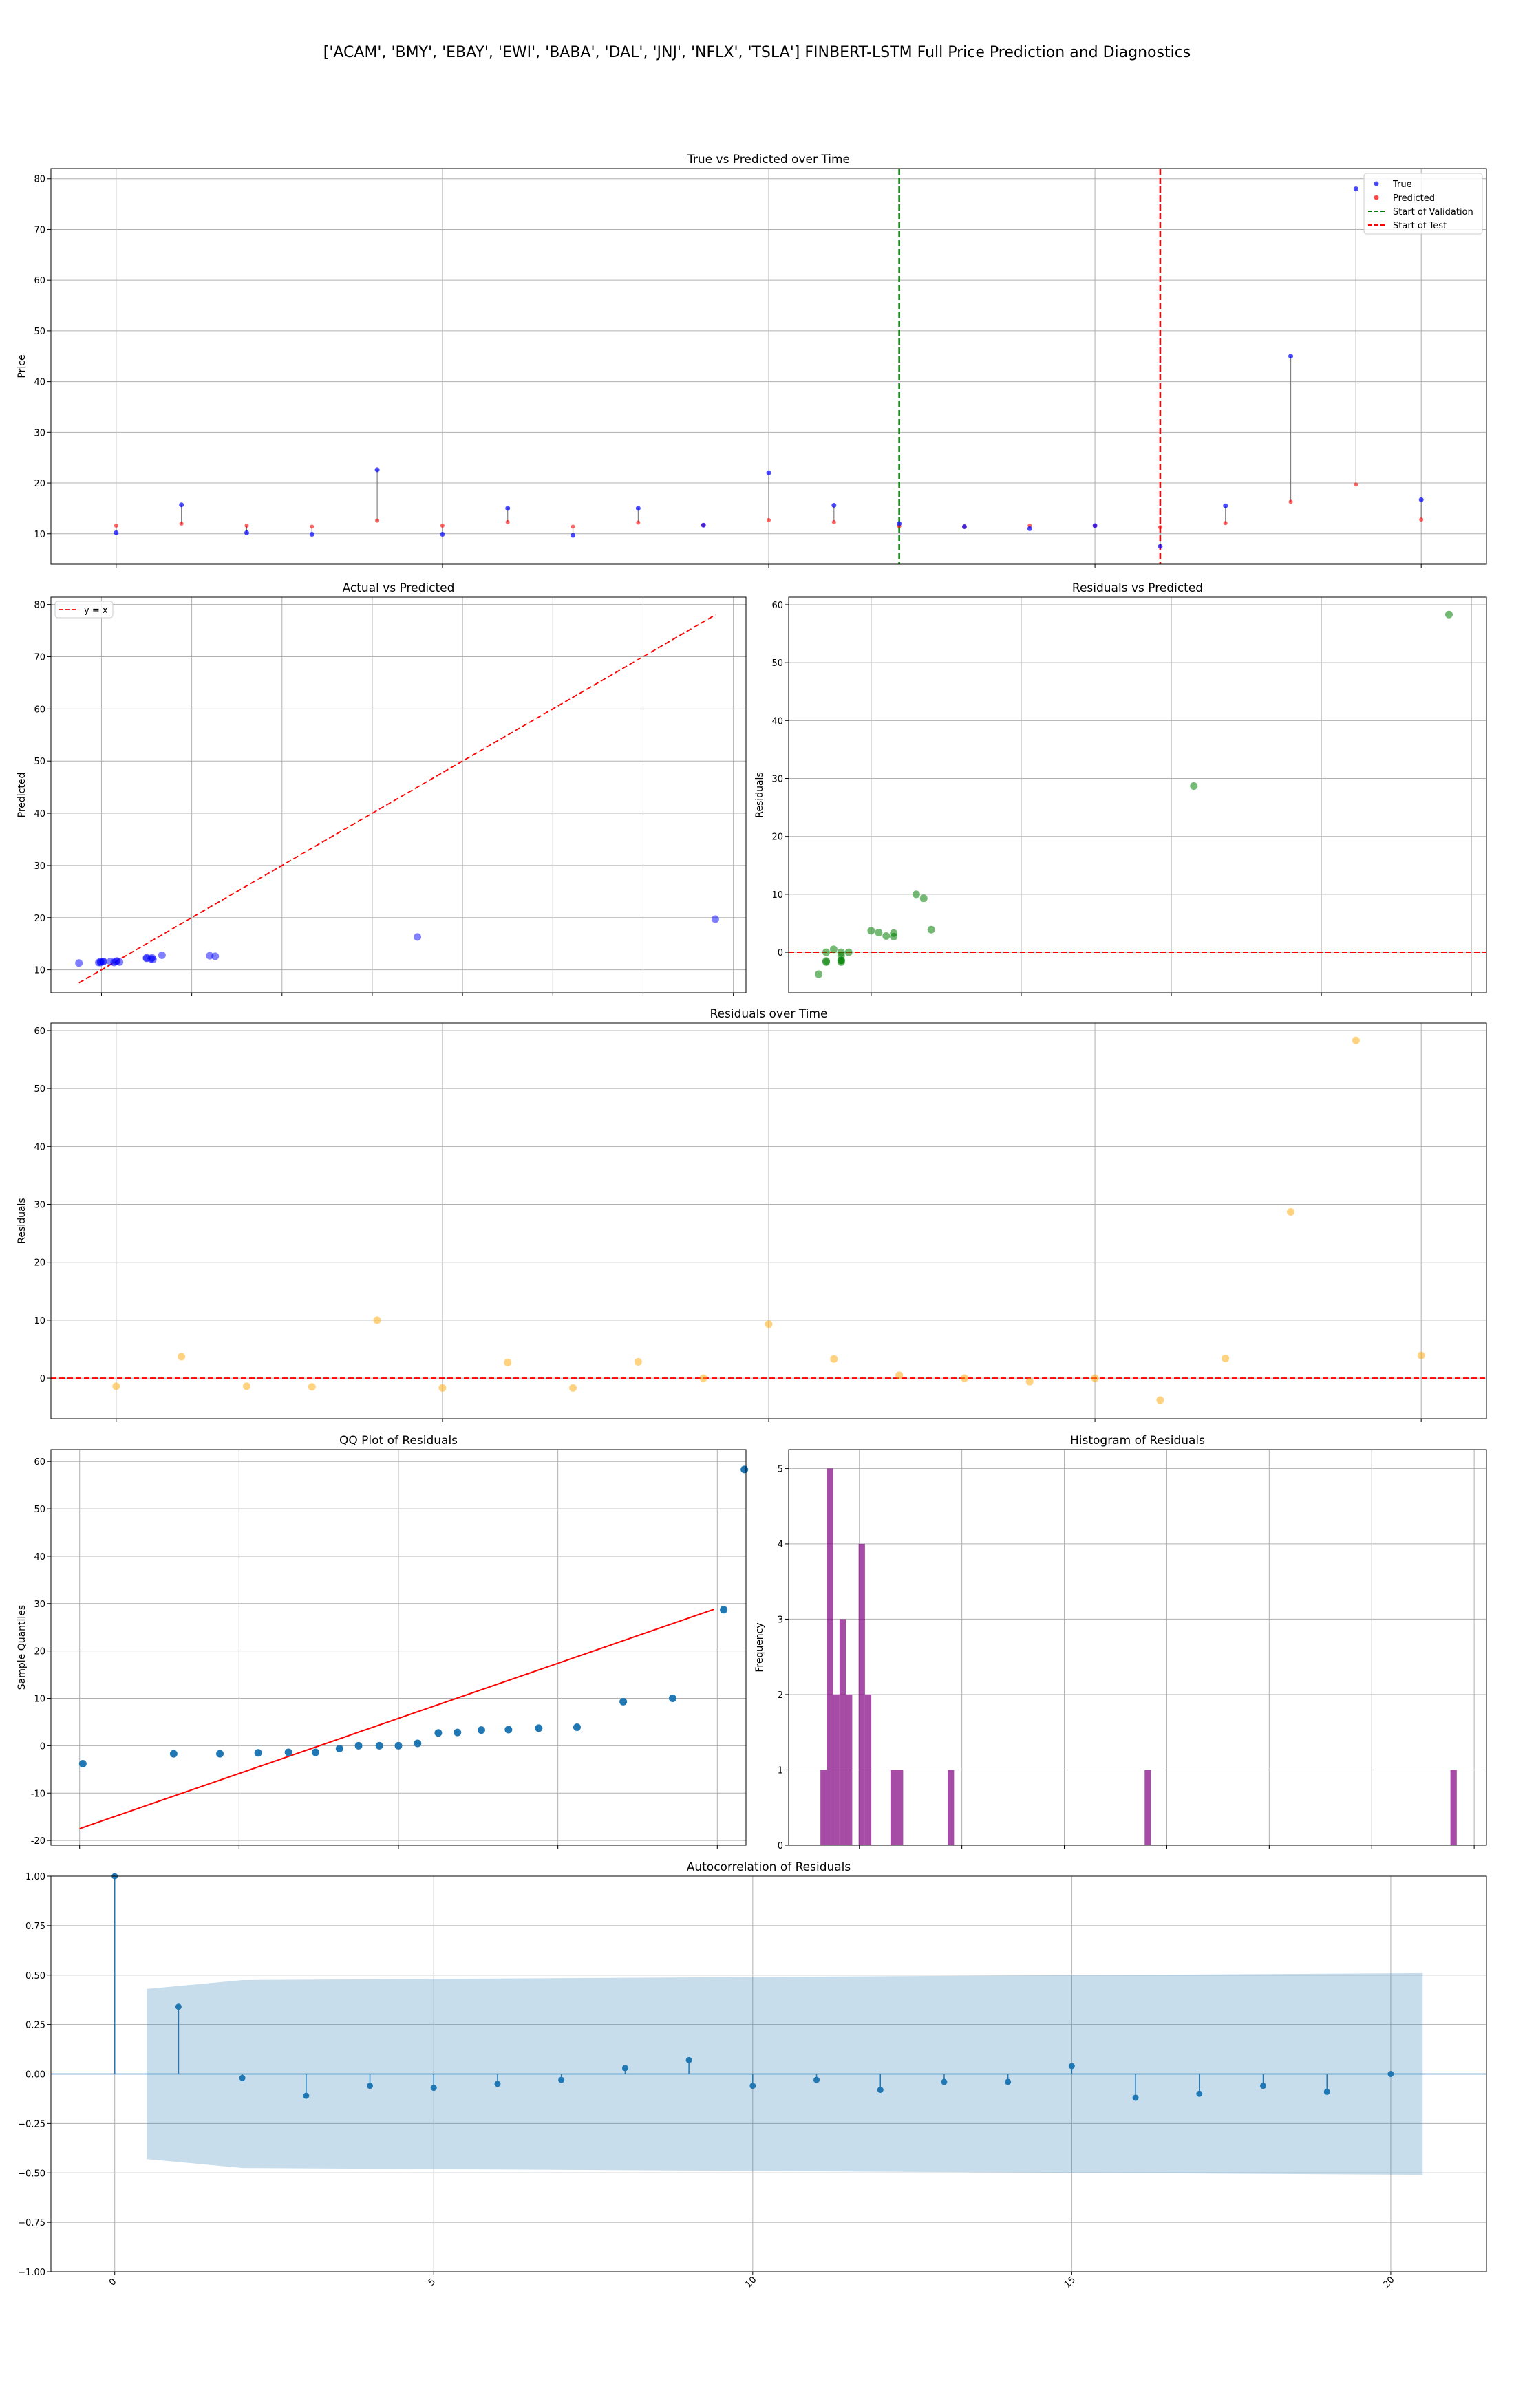  Describe the element at coordinates (777, 837) in the screenshot. I see `resid_vs_pred-ytick-label: 20` at that location.